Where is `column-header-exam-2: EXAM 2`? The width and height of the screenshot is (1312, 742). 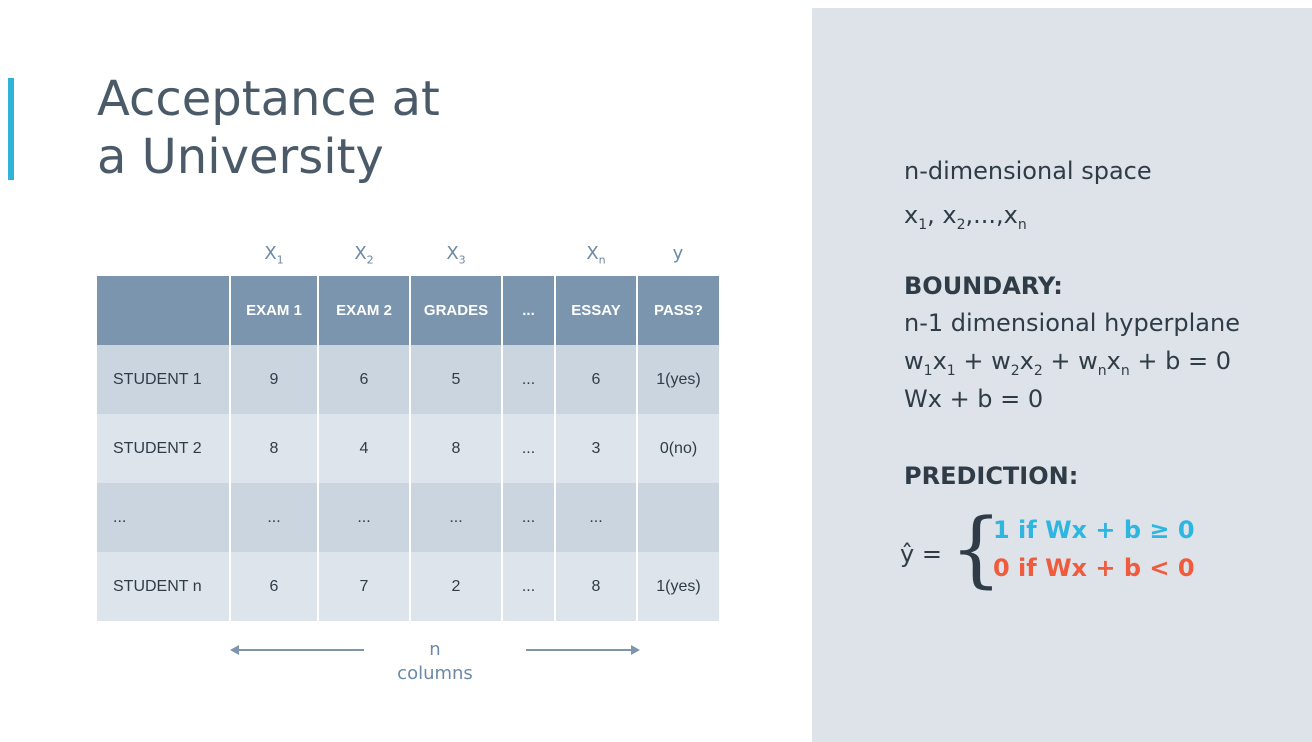
column-header-exam-2: EXAM 2 is located at coordinates (363, 310).